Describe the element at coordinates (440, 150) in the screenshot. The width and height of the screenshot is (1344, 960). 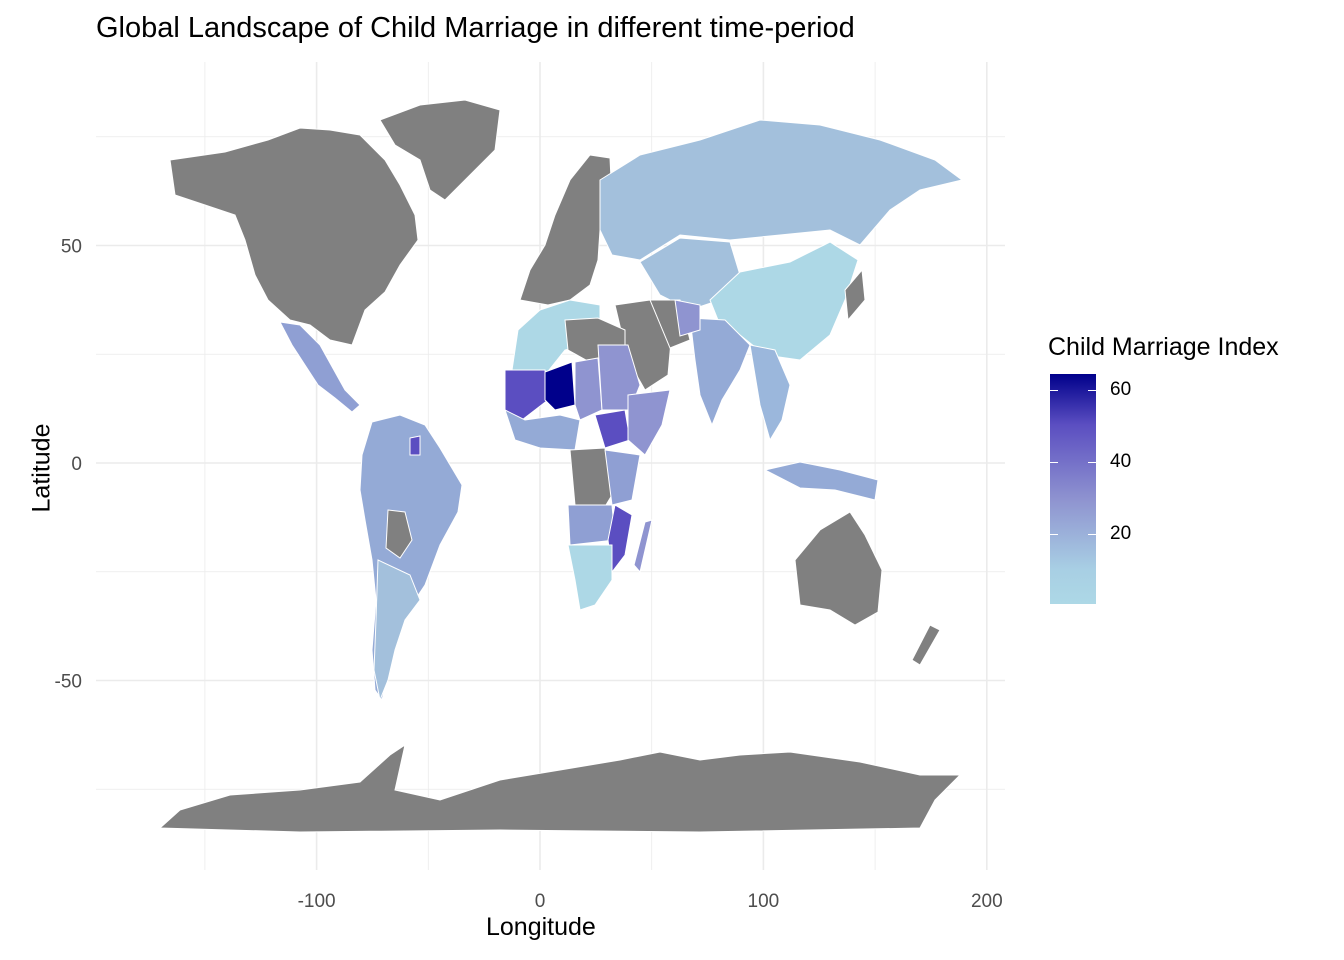
I see `region-greenland` at that location.